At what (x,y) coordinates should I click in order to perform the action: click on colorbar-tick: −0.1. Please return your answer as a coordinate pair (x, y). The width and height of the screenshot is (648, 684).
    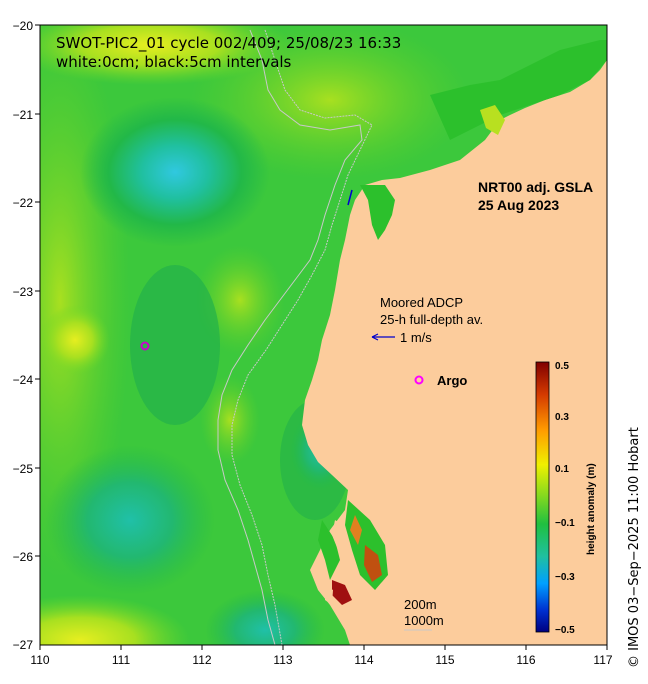
    Looking at the image, I should click on (565, 523).